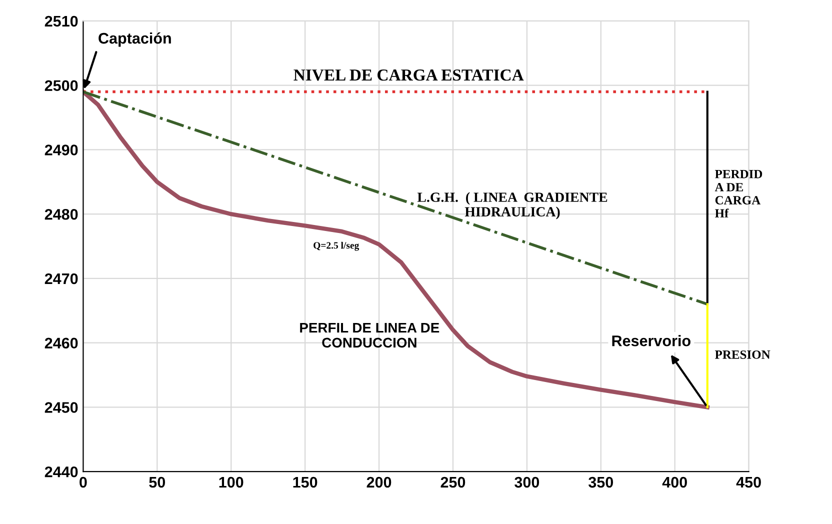  I want to click on annotation: Q=2.5 l/seg, so click(337, 246).